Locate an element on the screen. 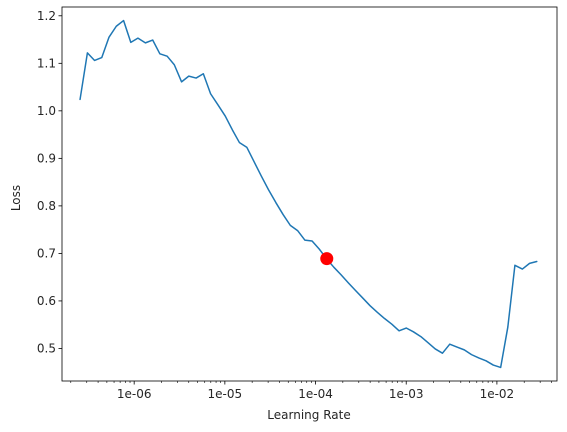  y-tick-label: 1.0 is located at coordinates (46, 111).